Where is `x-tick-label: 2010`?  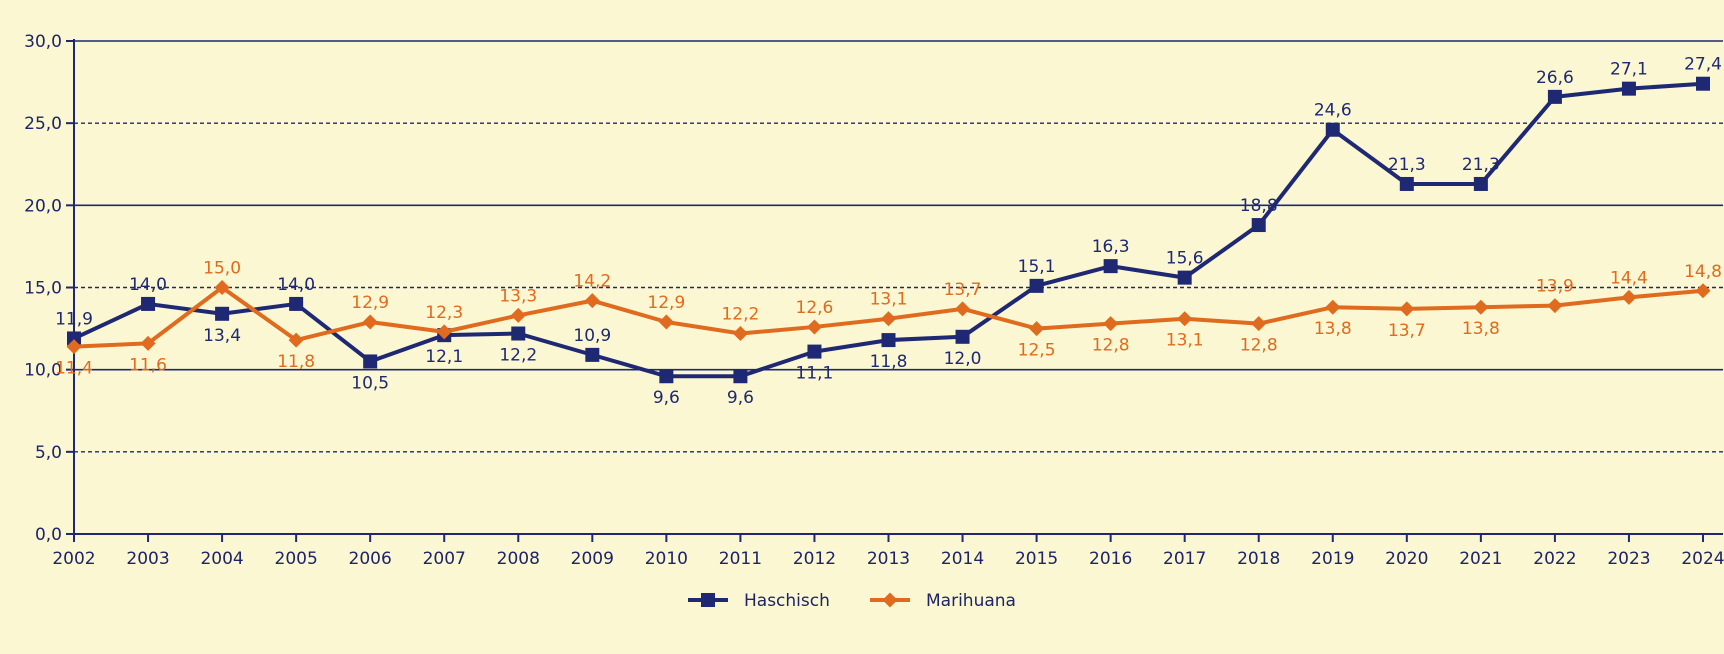 x-tick-label: 2010 is located at coordinates (666, 559).